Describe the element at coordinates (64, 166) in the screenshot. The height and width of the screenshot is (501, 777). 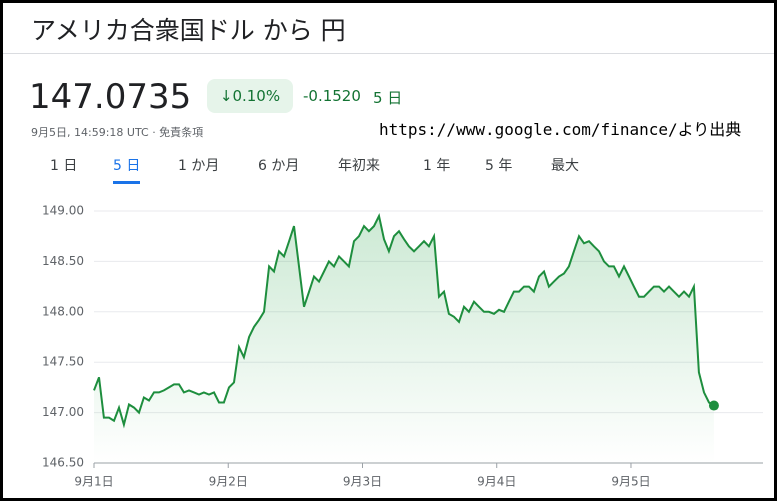
I see `tab: 1 日` at that location.